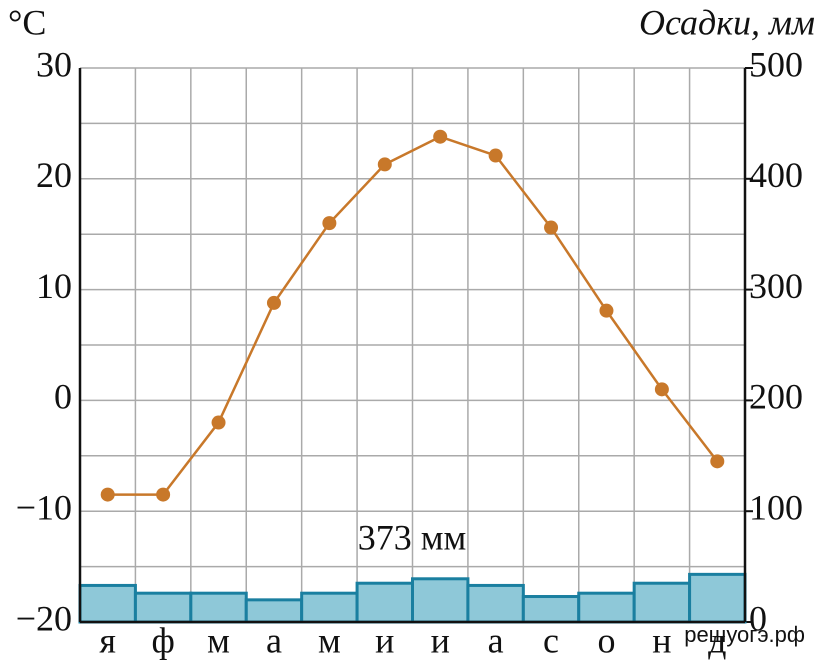 This screenshot has height=671, width=825. Describe the element at coordinates (758, 618) in the screenshot. I see `y2-tick-label: 0` at that location.